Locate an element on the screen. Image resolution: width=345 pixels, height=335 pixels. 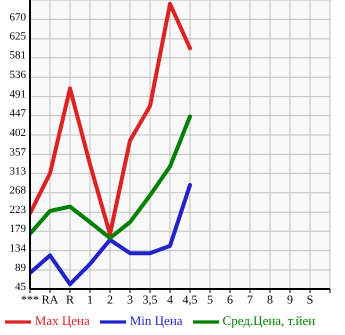
x-tick-label: 2 is located at coordinates (110, 299).